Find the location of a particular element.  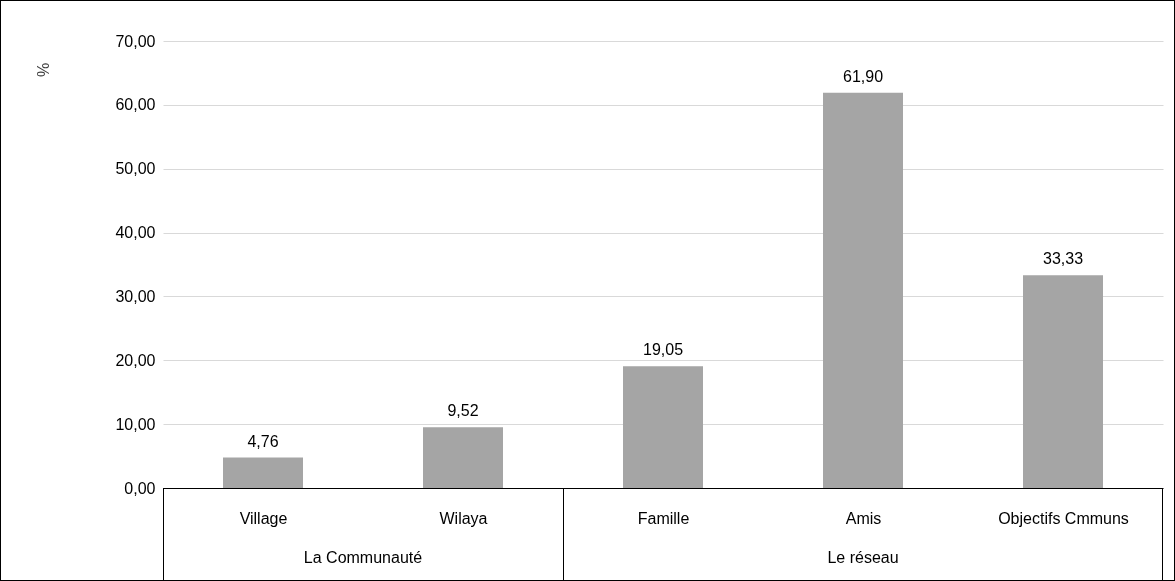

x-tick-label: Village is located at coordinates (263, 518).